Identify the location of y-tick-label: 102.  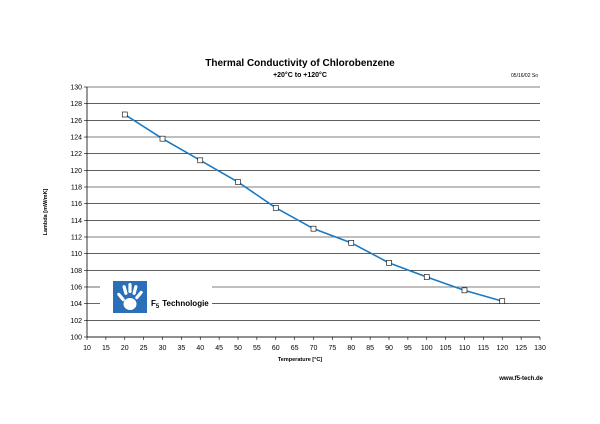
(76, 321).